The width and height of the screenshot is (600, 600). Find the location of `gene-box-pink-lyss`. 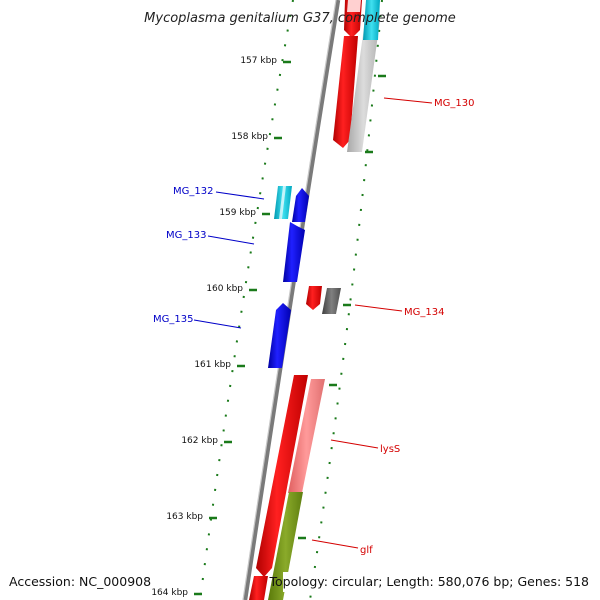

gene-box-pink-lyss is located at coordinates (306, 436).